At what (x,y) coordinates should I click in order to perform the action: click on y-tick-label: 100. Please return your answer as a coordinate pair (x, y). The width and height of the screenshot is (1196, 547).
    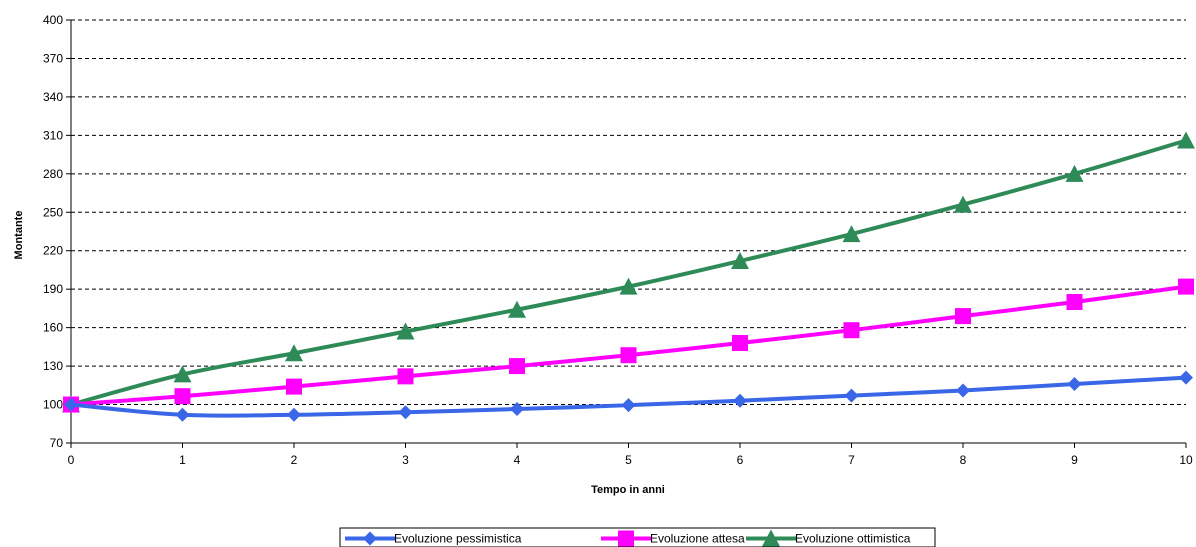
    Looking at the image, I should click on (53, 405).